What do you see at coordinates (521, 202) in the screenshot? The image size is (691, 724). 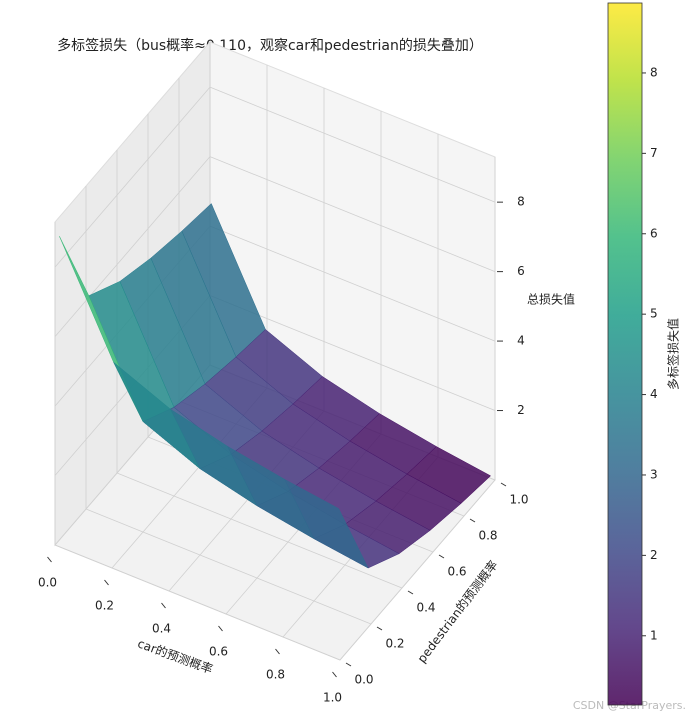 I see `z-tick-label: 8` at bounding box center [521, 202].